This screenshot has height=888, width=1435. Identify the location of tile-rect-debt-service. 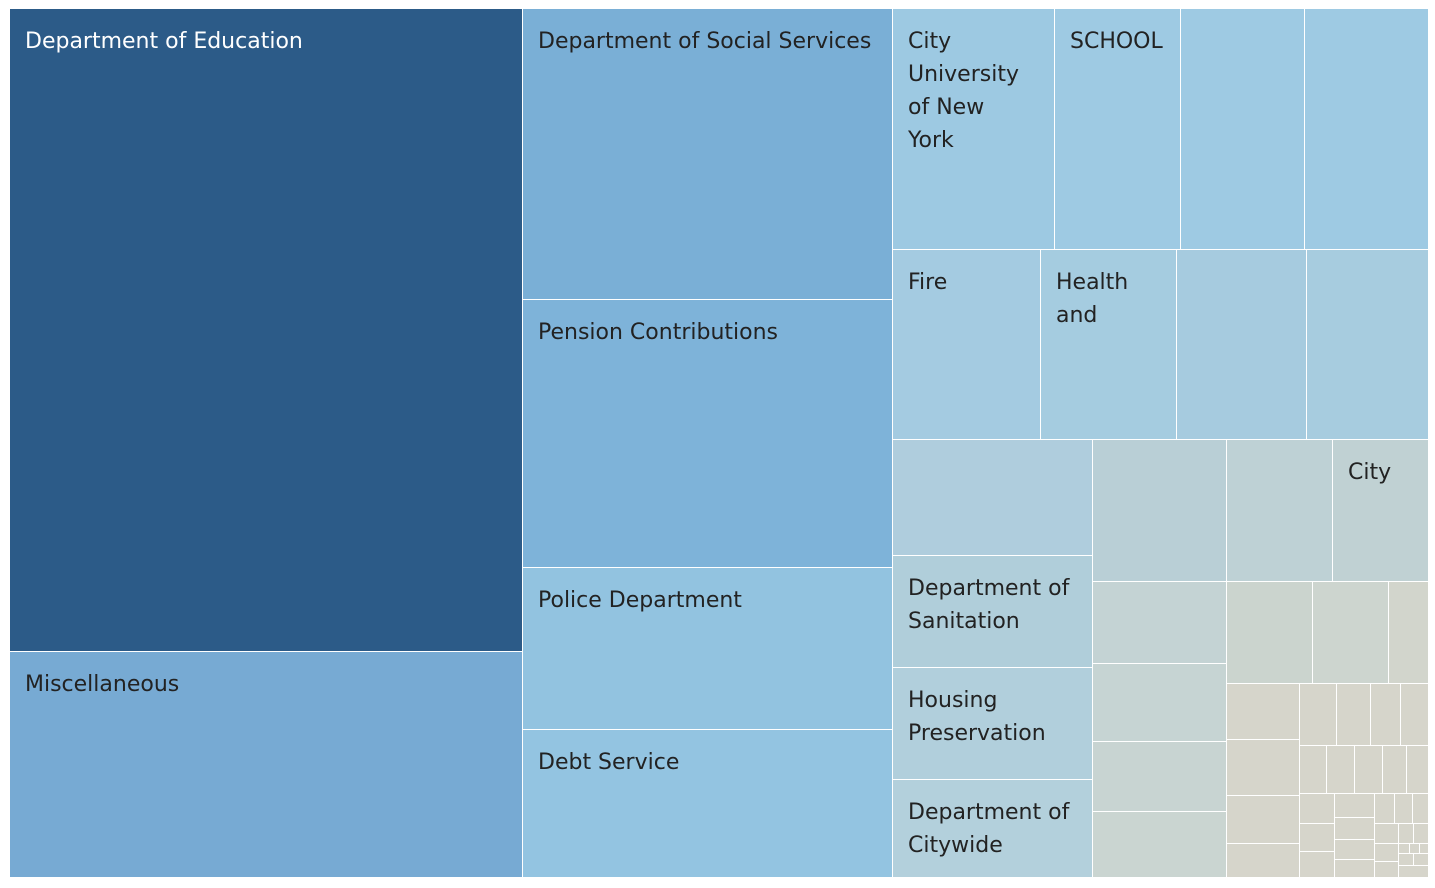
(707, 803).